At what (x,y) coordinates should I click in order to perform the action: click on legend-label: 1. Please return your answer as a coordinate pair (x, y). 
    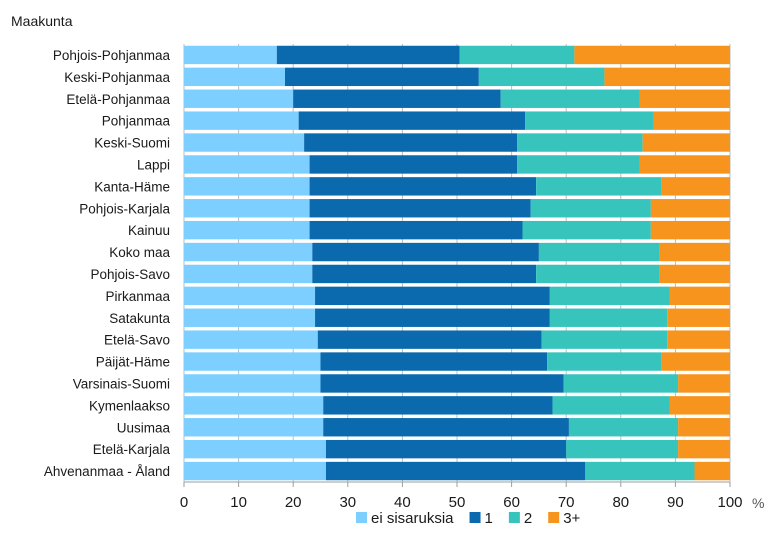
    Looking at the image, I should click on (489, 518).